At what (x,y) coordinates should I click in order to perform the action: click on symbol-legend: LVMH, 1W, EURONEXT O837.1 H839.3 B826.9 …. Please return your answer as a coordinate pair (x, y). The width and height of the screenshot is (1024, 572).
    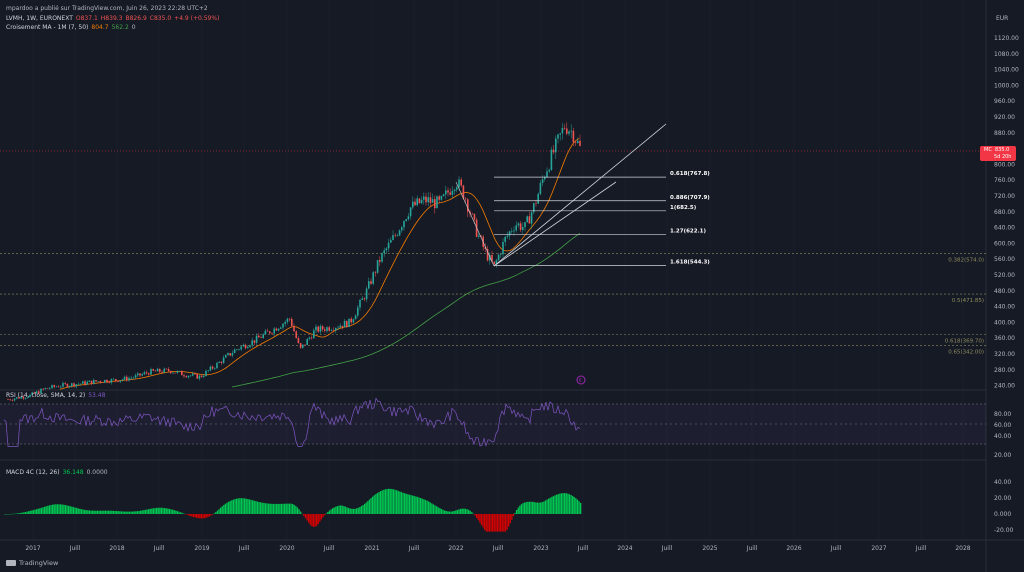
    Looking at the image, I should click on (112, 18).